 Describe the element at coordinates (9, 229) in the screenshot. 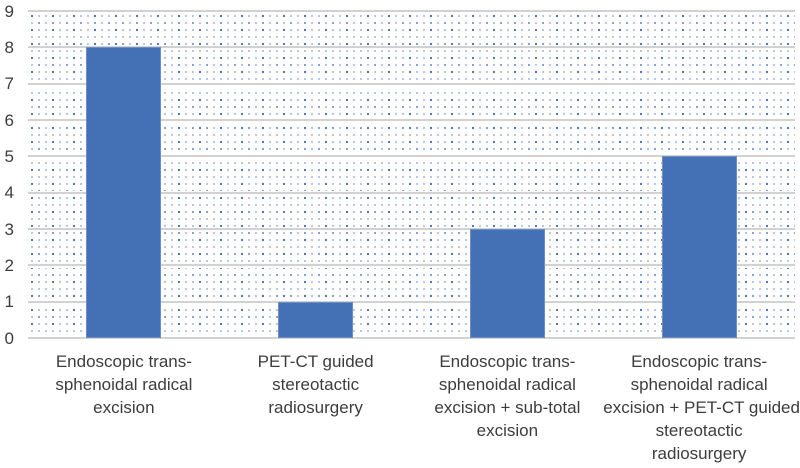

I see `y-tick-label: 3` at that location.